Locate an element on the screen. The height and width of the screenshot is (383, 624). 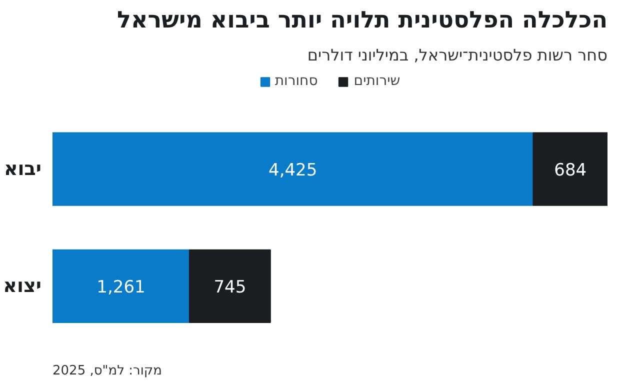
data-label: 4,425 is located at coordinates (293, 170).